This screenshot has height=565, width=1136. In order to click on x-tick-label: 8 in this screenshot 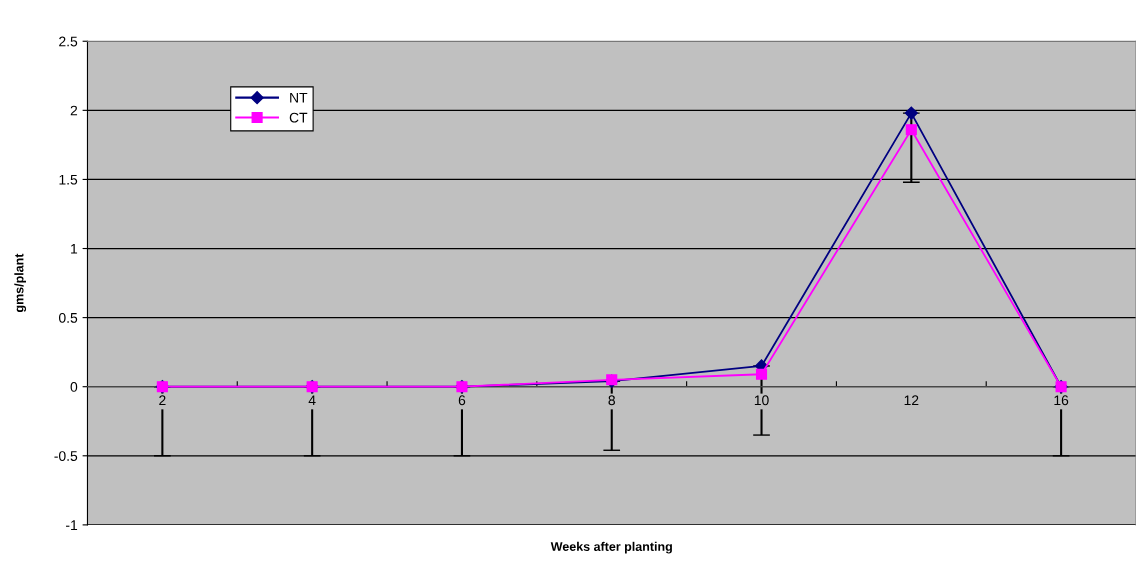, I will do `click(611, 400)`.